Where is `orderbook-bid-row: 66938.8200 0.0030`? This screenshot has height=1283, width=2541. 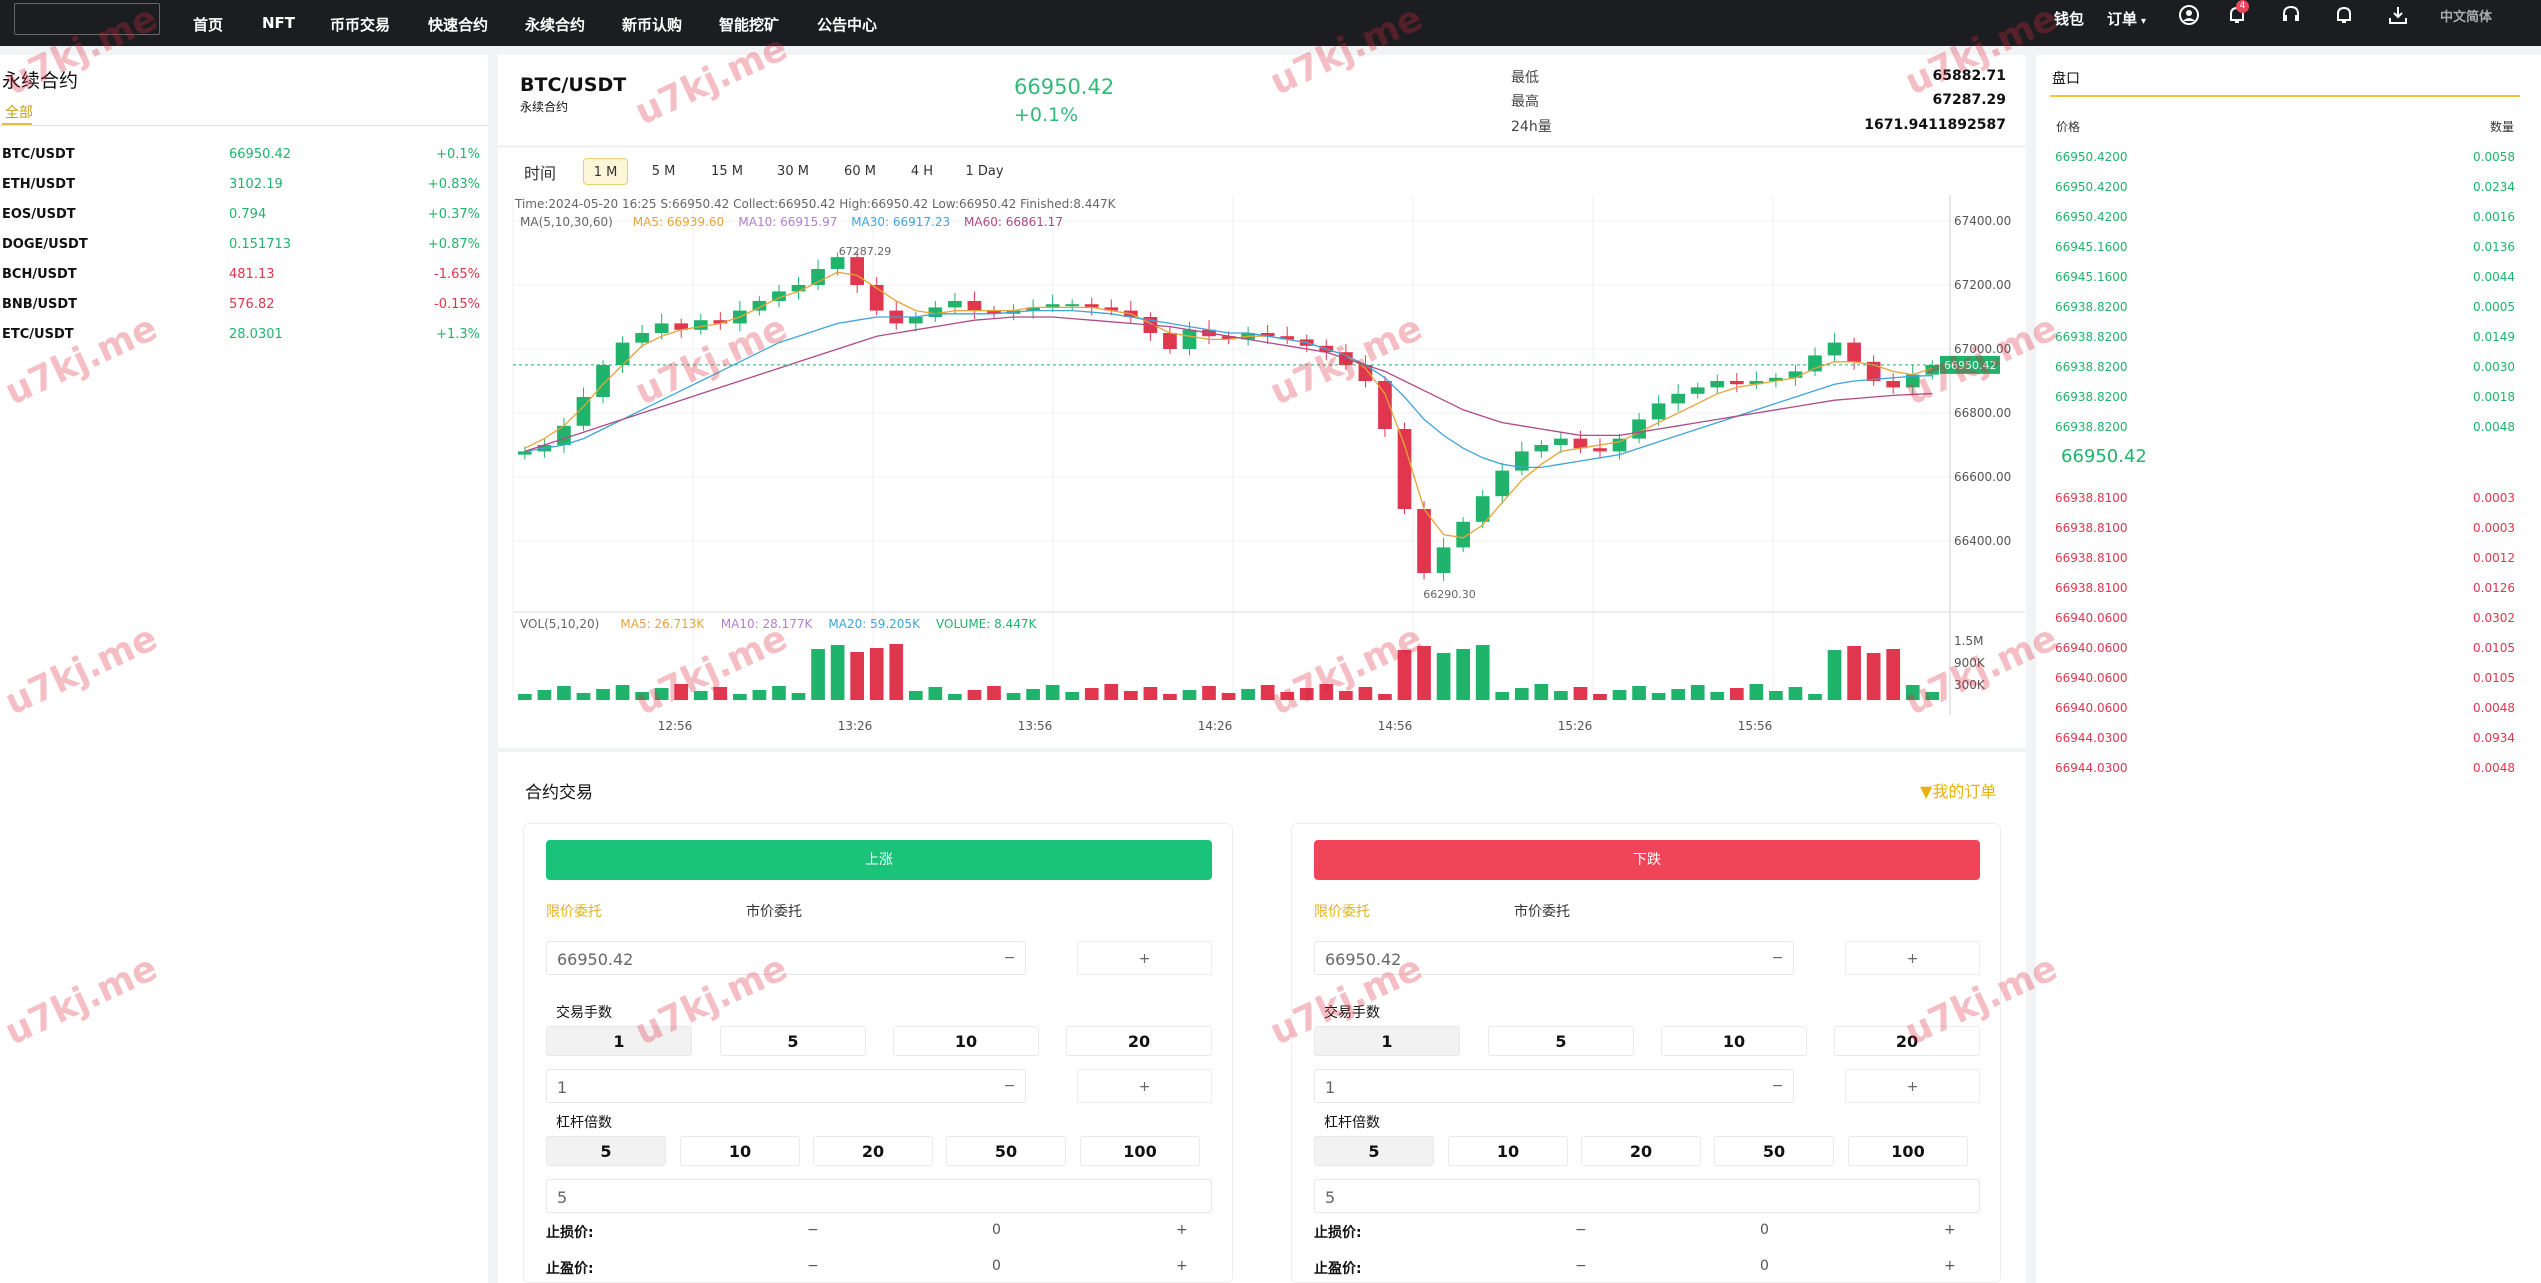
orderbook-bid-row: 66938.8200 0.0030 is located at coordinates (2285, 375).